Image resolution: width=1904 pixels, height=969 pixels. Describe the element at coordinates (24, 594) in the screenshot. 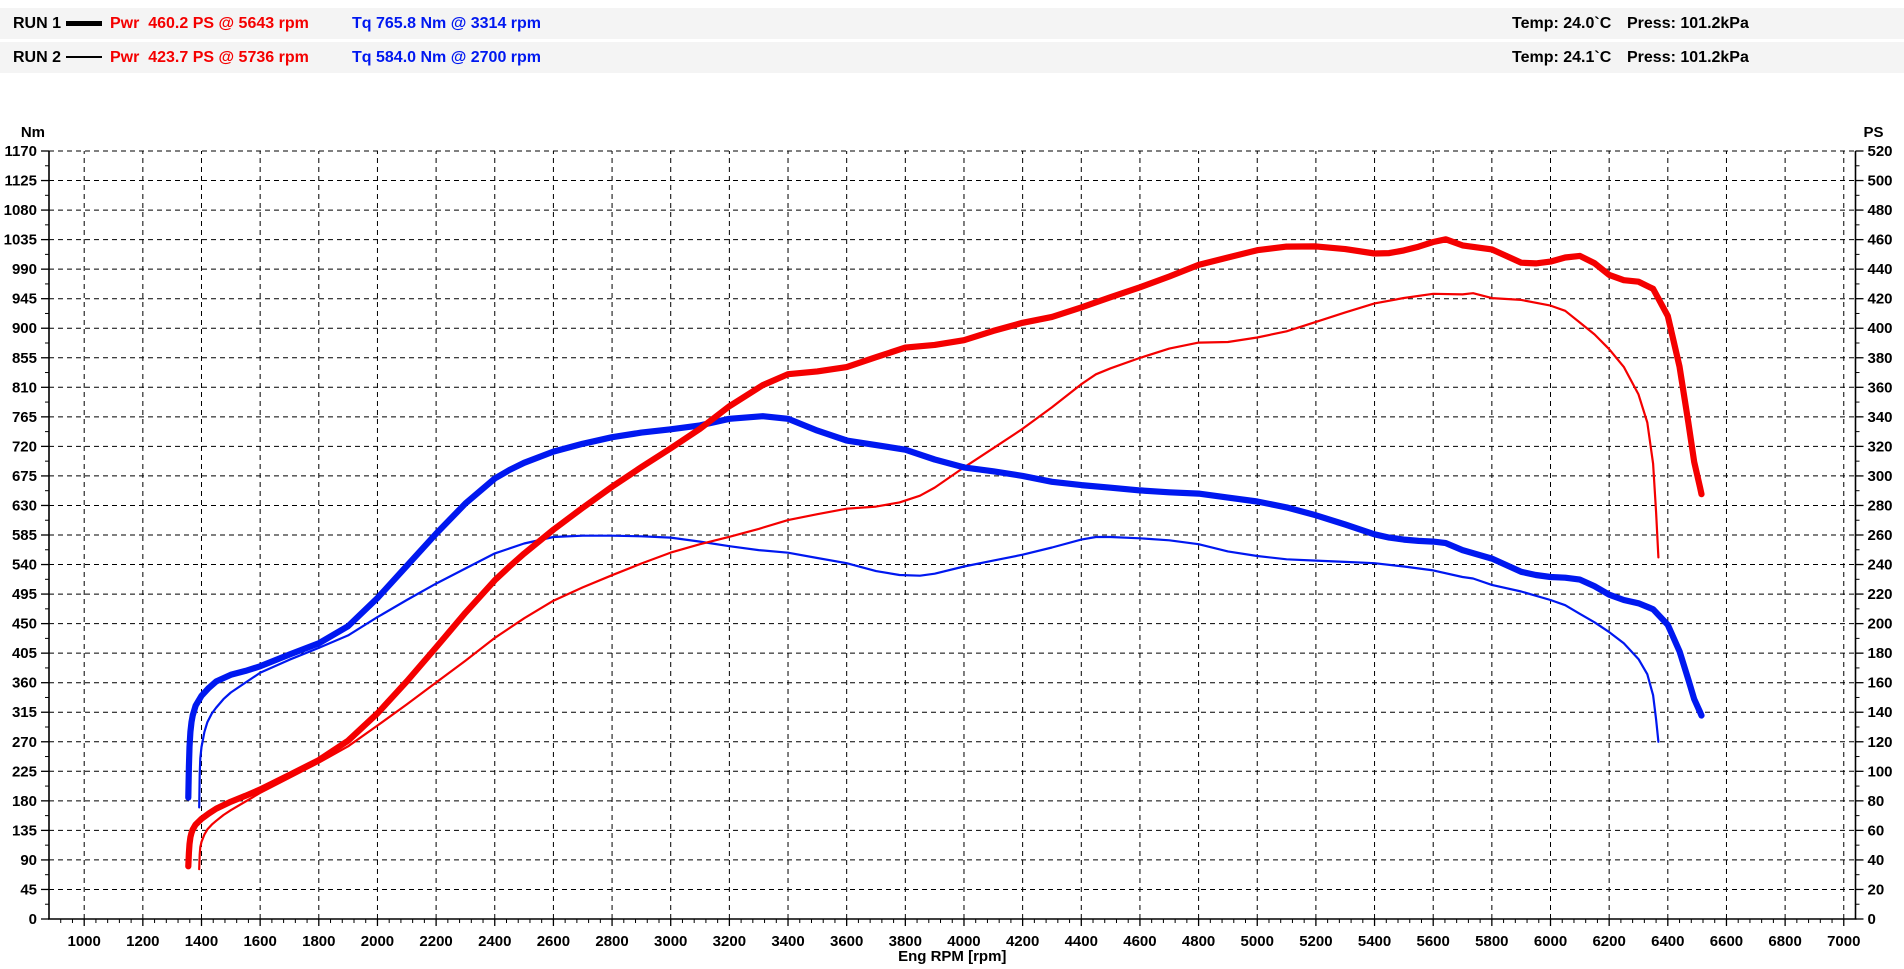

I see `left-tick-label: 495` at that location.